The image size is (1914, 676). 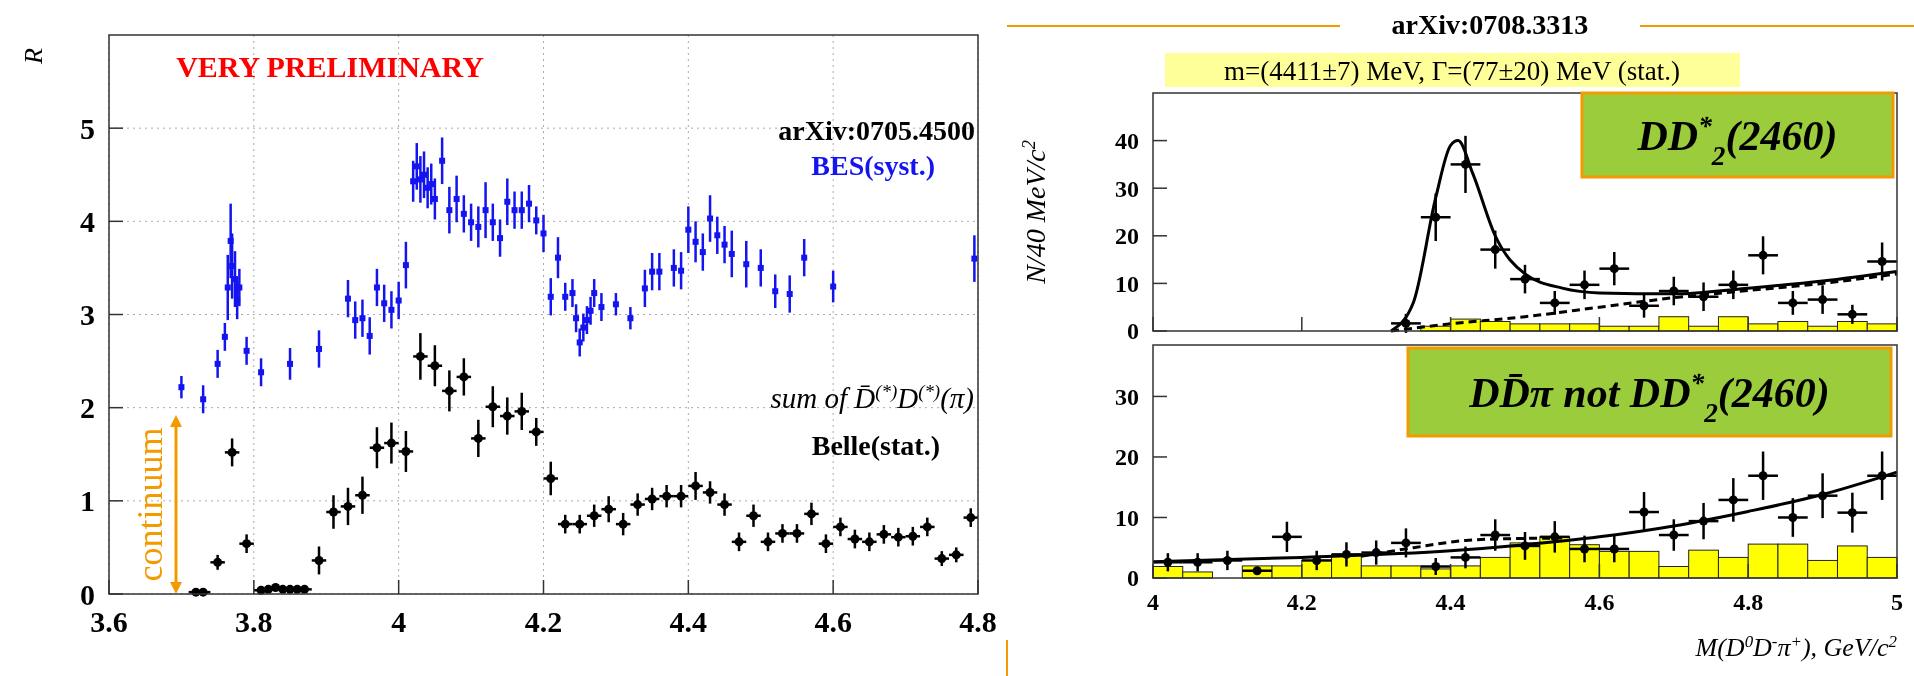 What do you see at coordinates (330, 66) in the screenshot?
I see `annotation: VERY PRELIMINARY` at bounding box center [330, 66].